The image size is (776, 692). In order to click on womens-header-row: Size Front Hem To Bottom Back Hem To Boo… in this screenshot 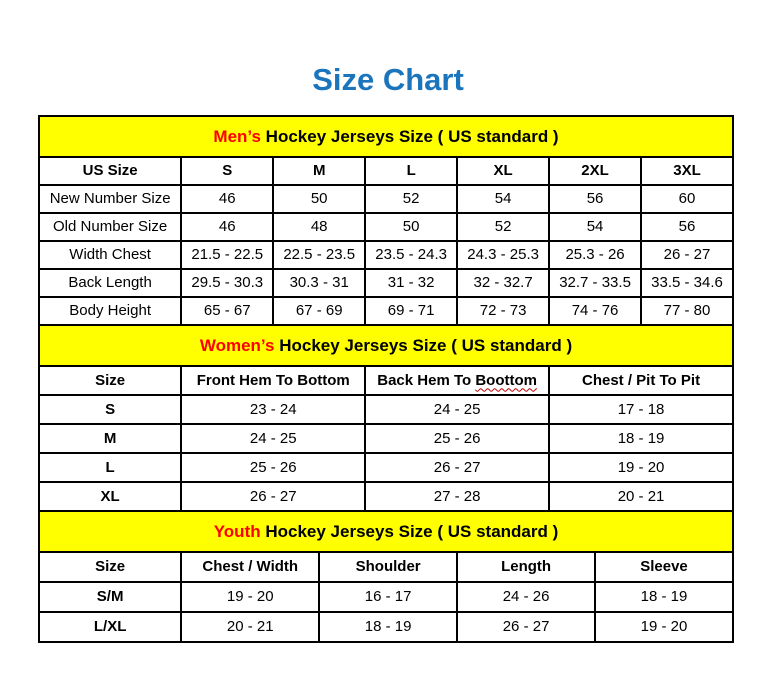, I will do `click(385, 380)`.